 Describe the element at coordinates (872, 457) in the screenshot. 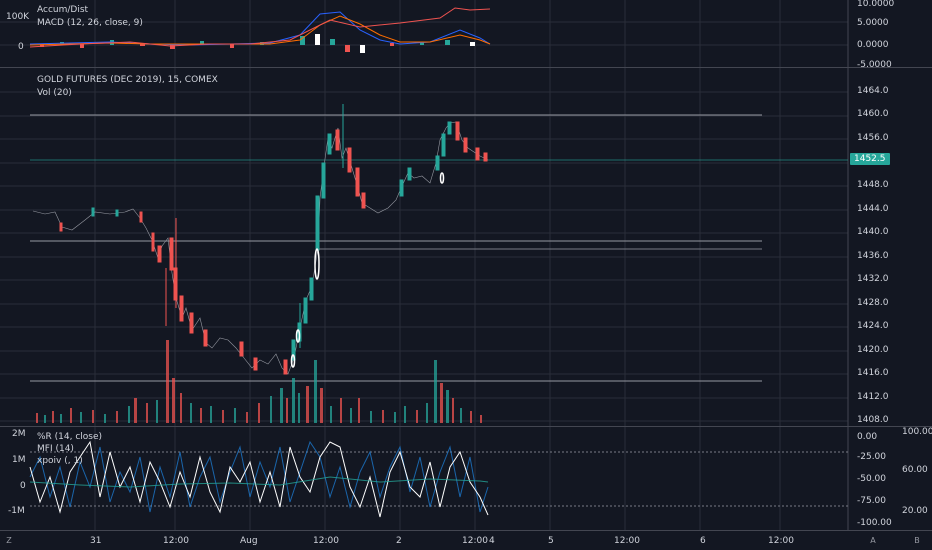

I see `right-axis-label: -25.00` at that location.